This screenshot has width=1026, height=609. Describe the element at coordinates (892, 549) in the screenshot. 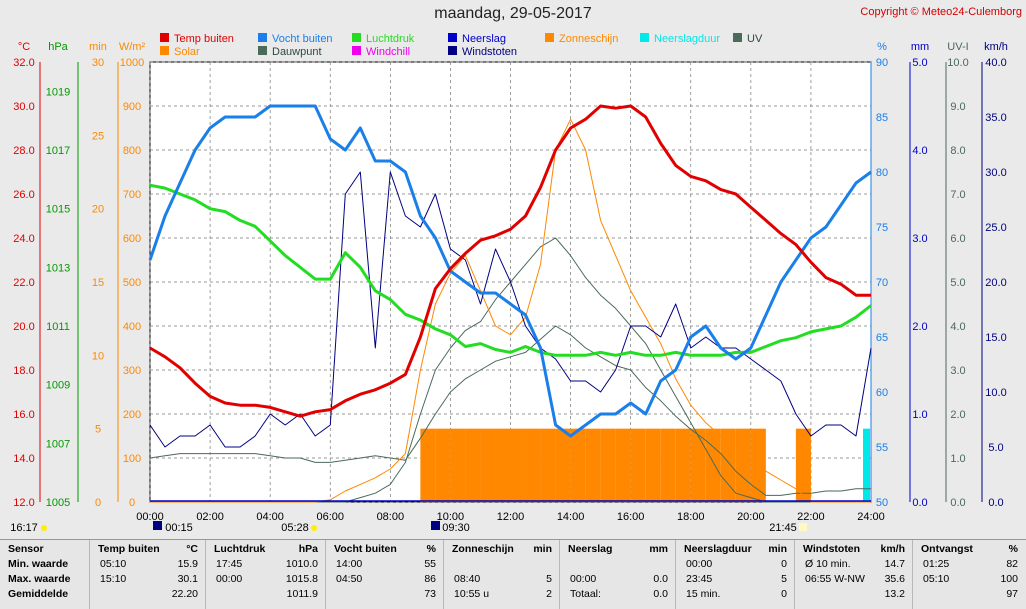

I see `column-unit: km/h` at that location.